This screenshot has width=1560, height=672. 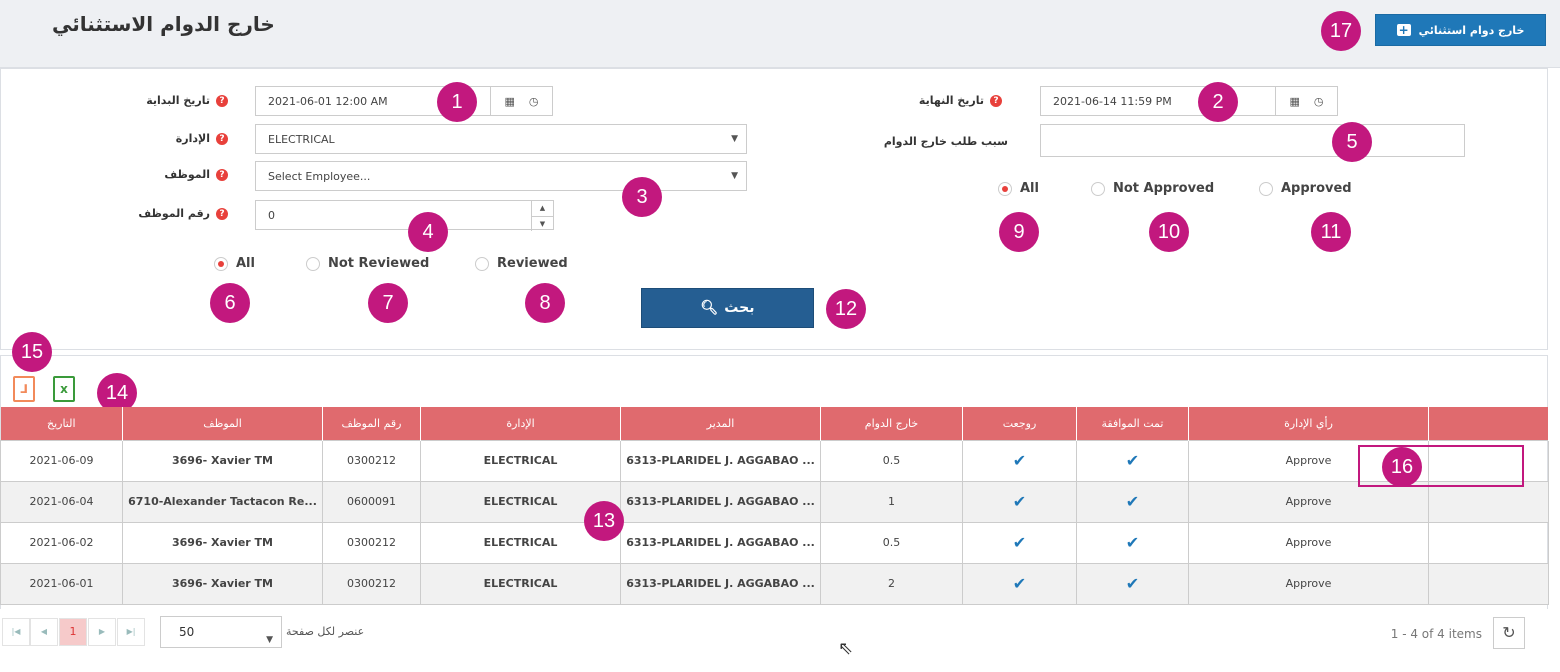 What do you see at coordinates (367, 263) in the screenshot?
I see `review-radio-not-reviewed: Not Reviewed` at bounding box center [367, 263].